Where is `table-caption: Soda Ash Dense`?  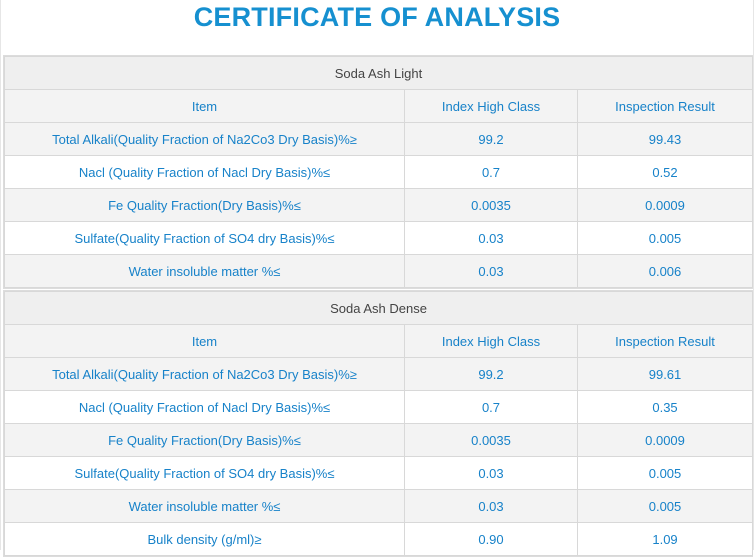 table-caption: Soda Ash Dense is located at coordinates (378, 308).